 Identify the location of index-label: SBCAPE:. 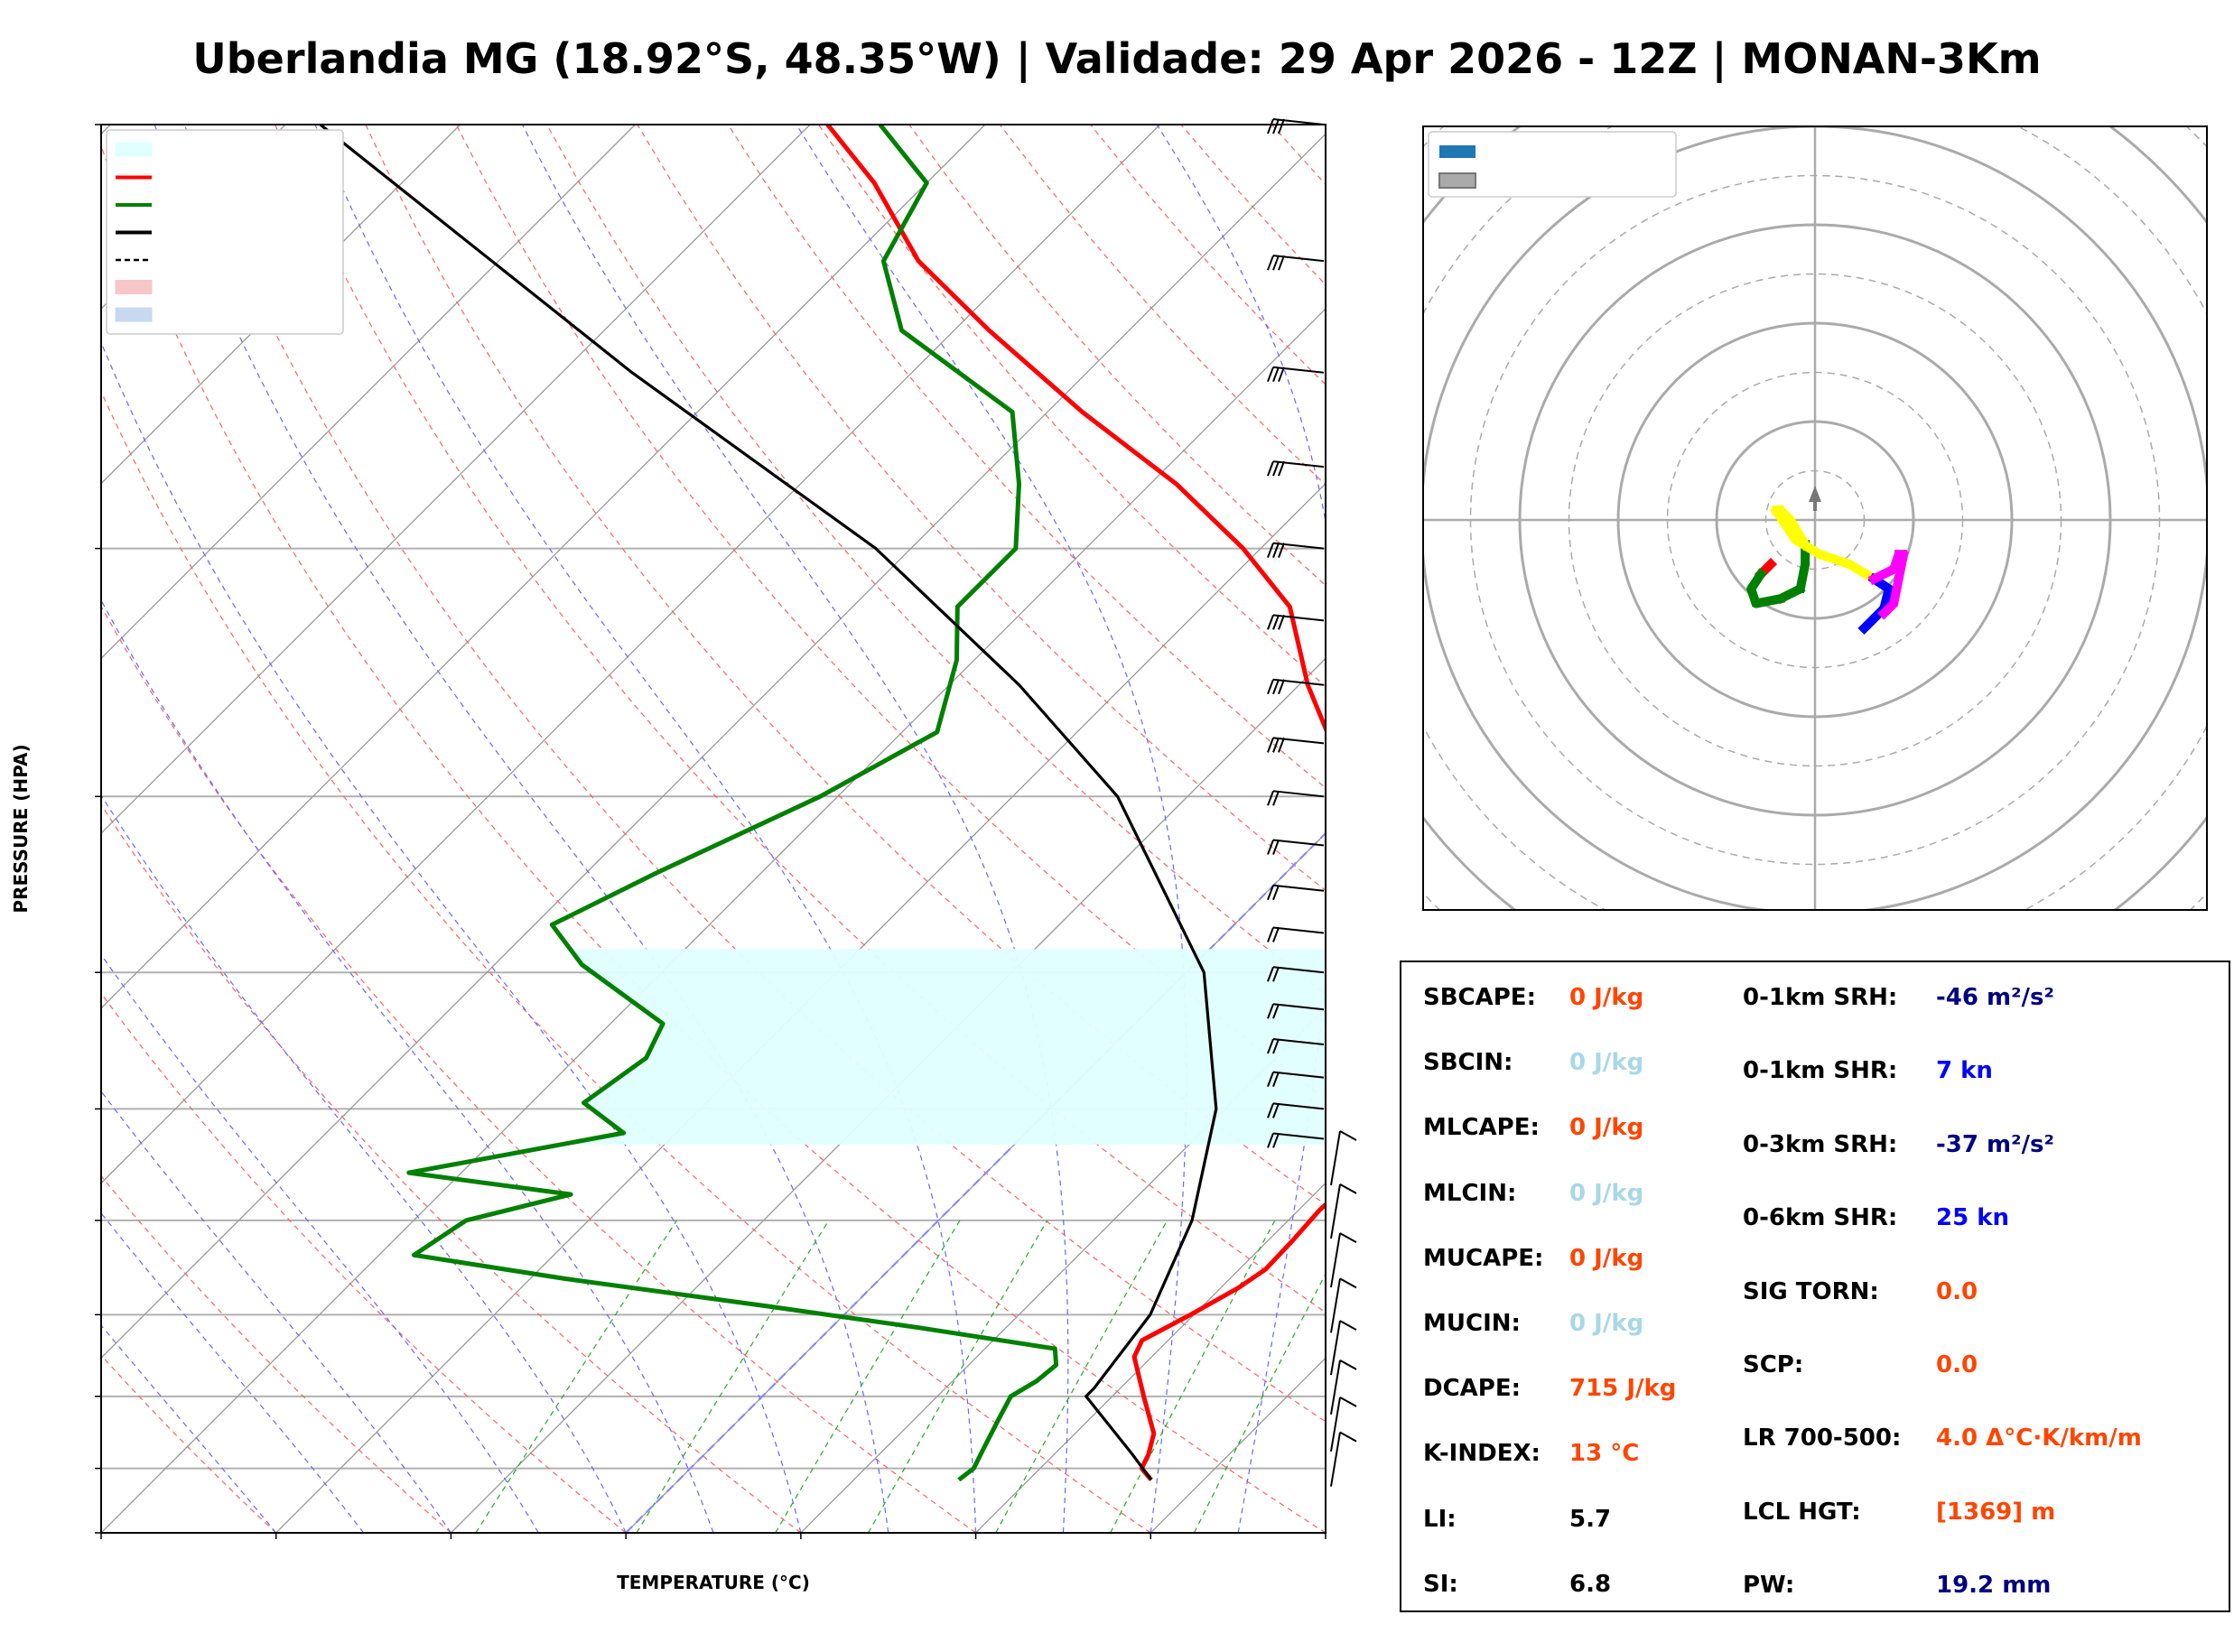
(1479, 997).